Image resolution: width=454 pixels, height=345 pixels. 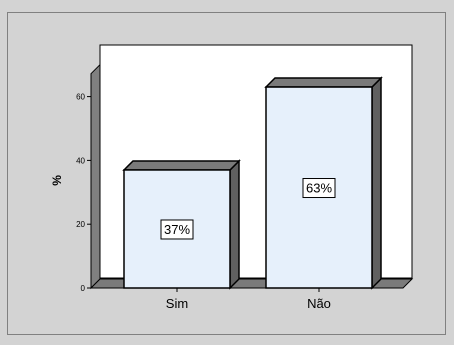 What do you see at coordinates (80, 224) in the screenshot?
I see `y-tick-label: 20` at bounding box center [80, 224].